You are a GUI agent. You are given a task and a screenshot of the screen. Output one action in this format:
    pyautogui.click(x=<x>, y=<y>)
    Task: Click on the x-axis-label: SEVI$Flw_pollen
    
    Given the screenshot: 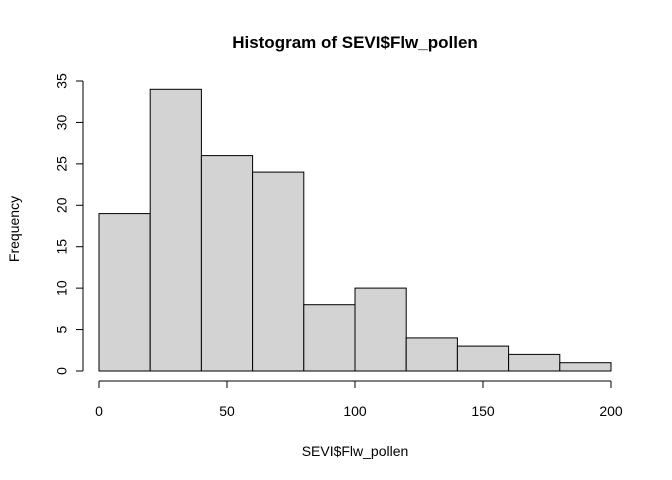 What is the action you would take?
    pyautogui.click(x=355, y=451)
    